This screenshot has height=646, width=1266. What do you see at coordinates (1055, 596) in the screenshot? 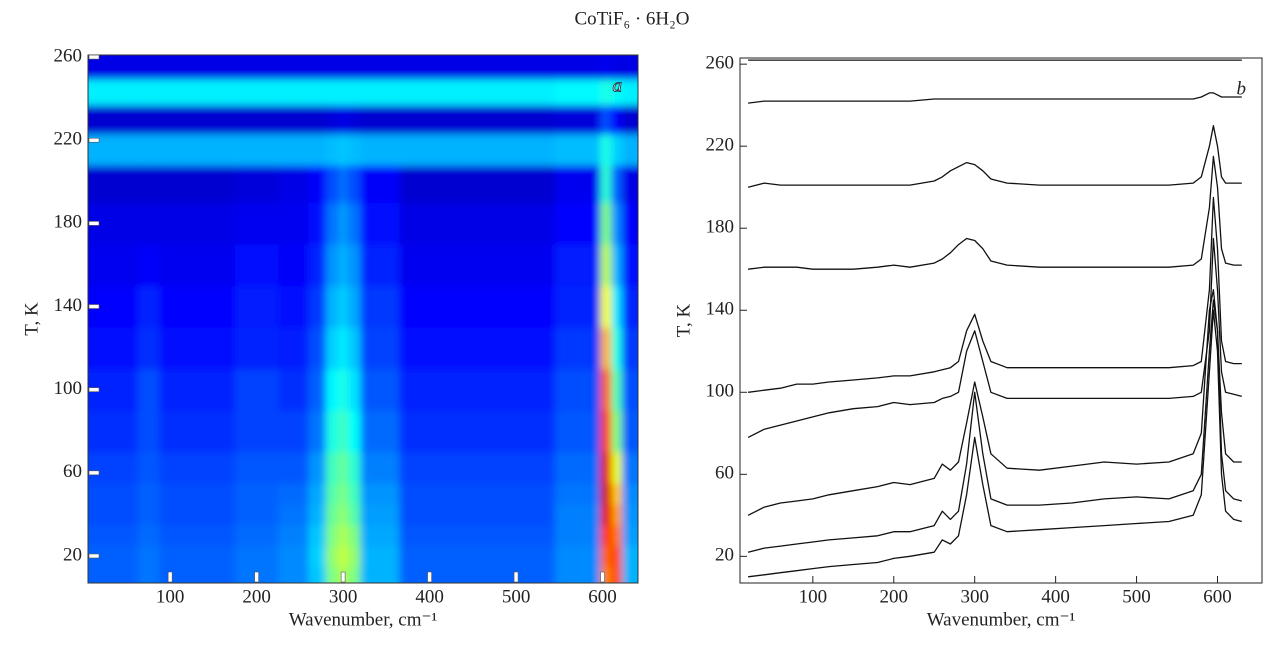
I see `x-tick-label: 400` at bounding box center [1055, 596].